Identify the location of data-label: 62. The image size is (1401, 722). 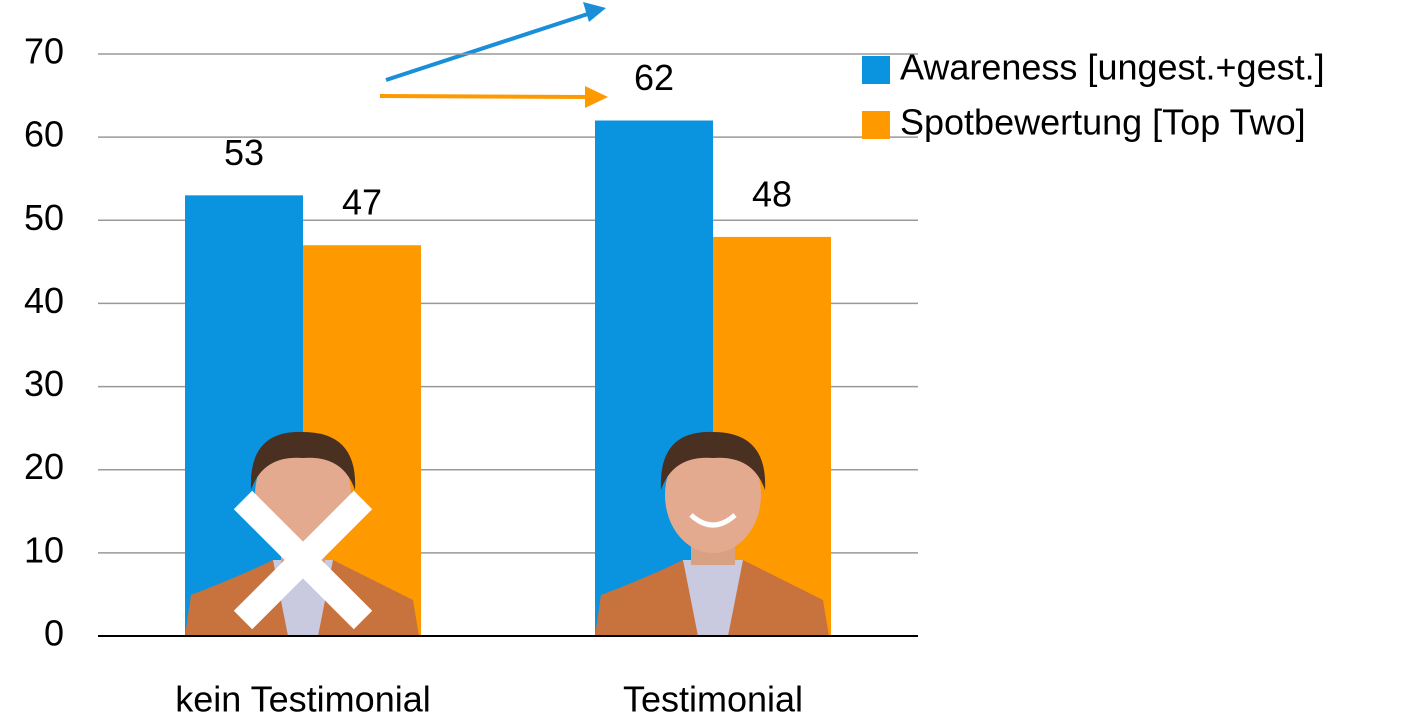
(654, 77).